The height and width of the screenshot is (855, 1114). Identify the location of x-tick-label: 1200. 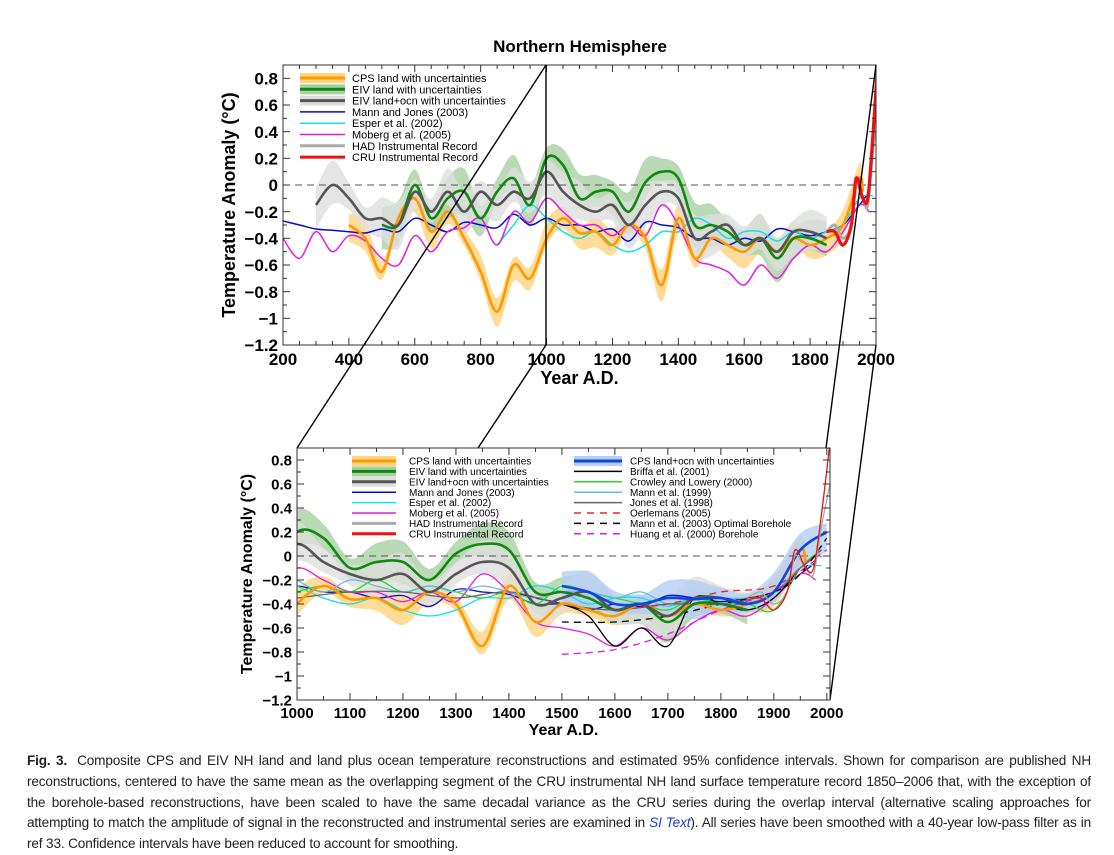
(613, 359).